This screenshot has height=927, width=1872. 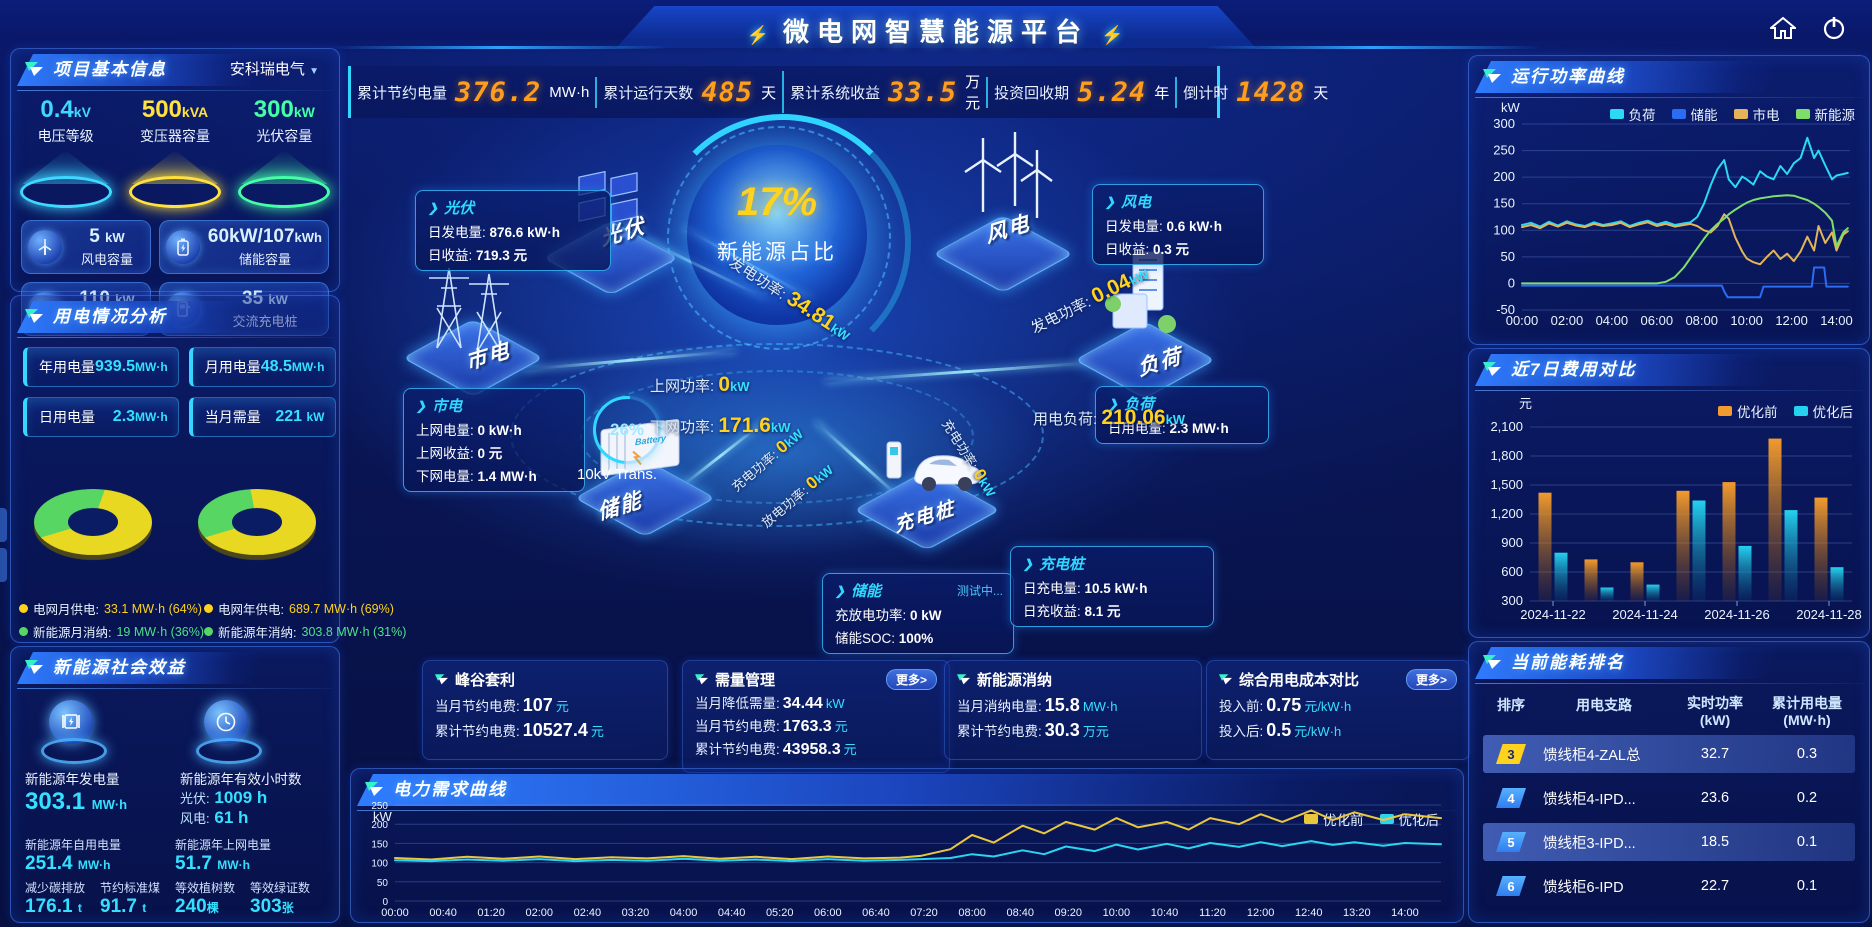 What do you see at coordinates (1504, 150) in the screenshot?
I see `svg-text: 250` at bounding box center [1504, 150].